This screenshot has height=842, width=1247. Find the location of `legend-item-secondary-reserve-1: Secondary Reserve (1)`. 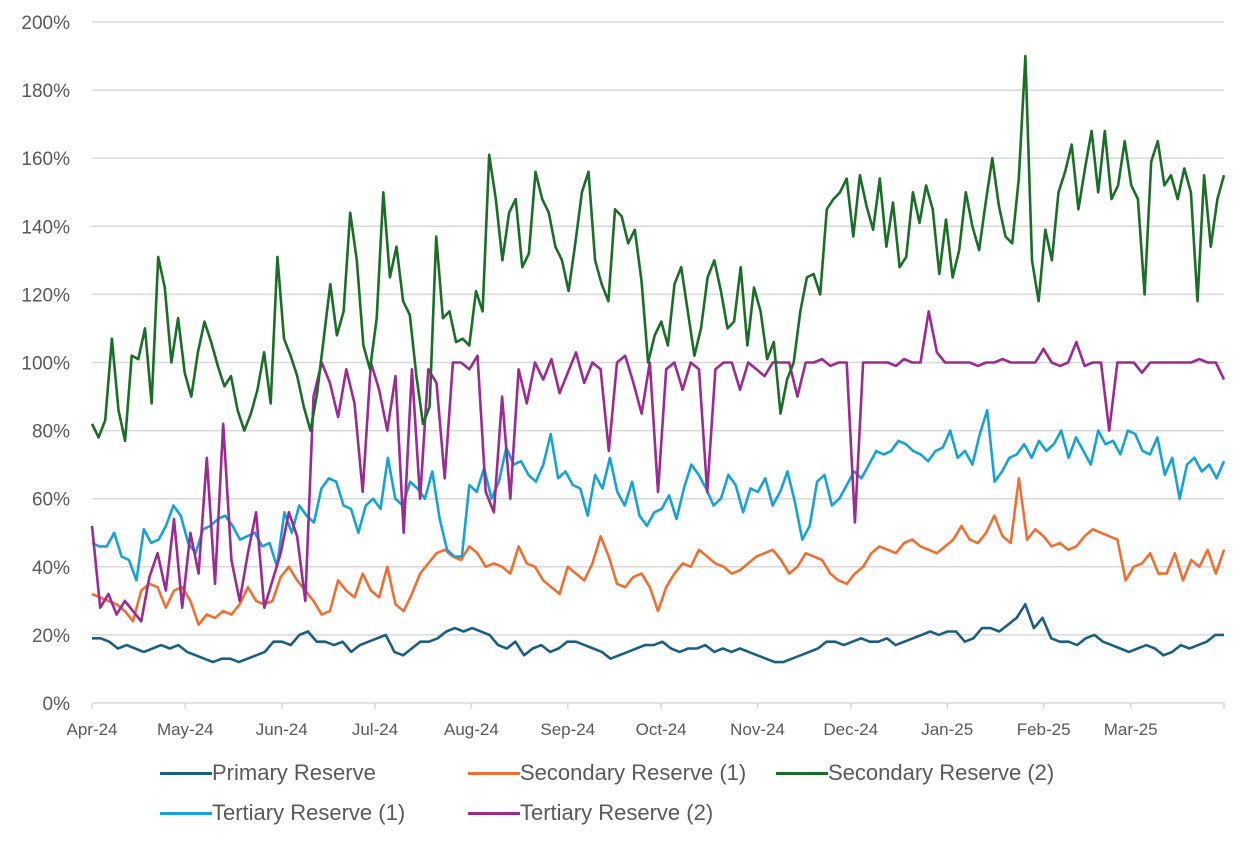

legend-item-secondary-reserve-1: Secondary Reserve (1) is located at coordinates (607, 773).